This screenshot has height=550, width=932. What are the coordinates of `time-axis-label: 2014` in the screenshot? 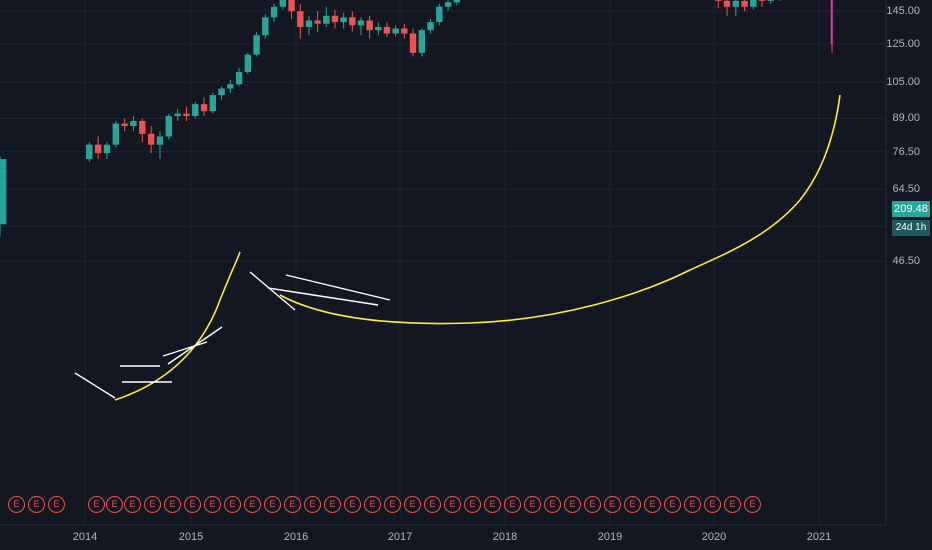 It's located at (85, 537).